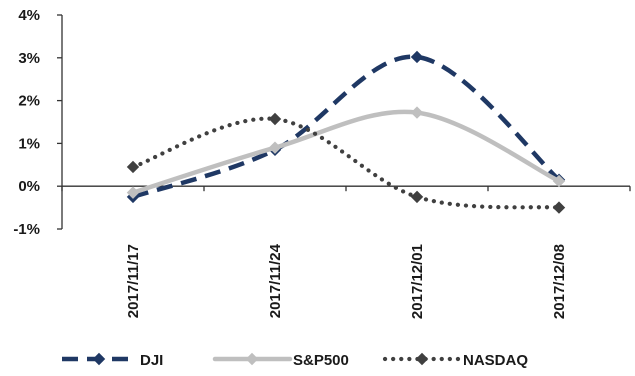 Image resolution: width=635 pixels, height=376 pixels. I want to click on y-tick-label: 3%, so click(29, 58).